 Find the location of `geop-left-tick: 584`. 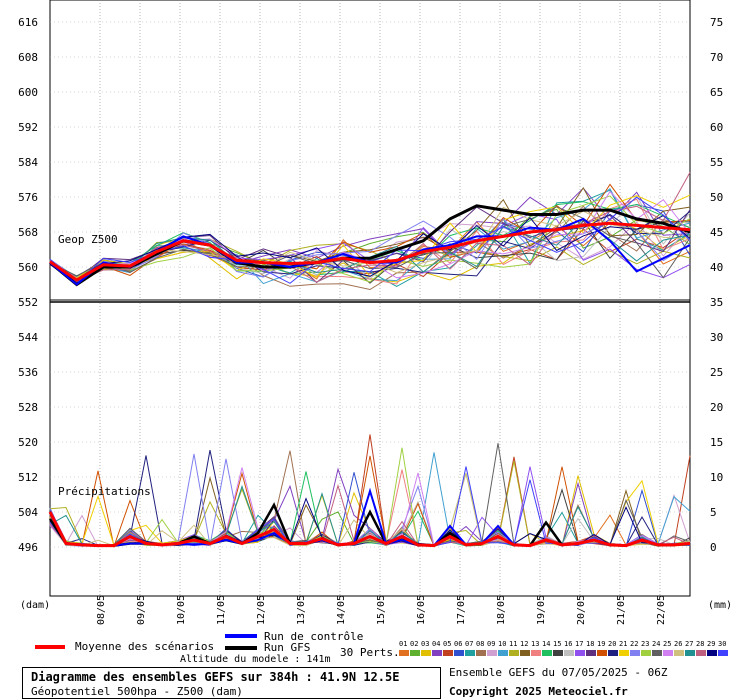

geop-left-tick: 584 is located at coordinates (28, 162).